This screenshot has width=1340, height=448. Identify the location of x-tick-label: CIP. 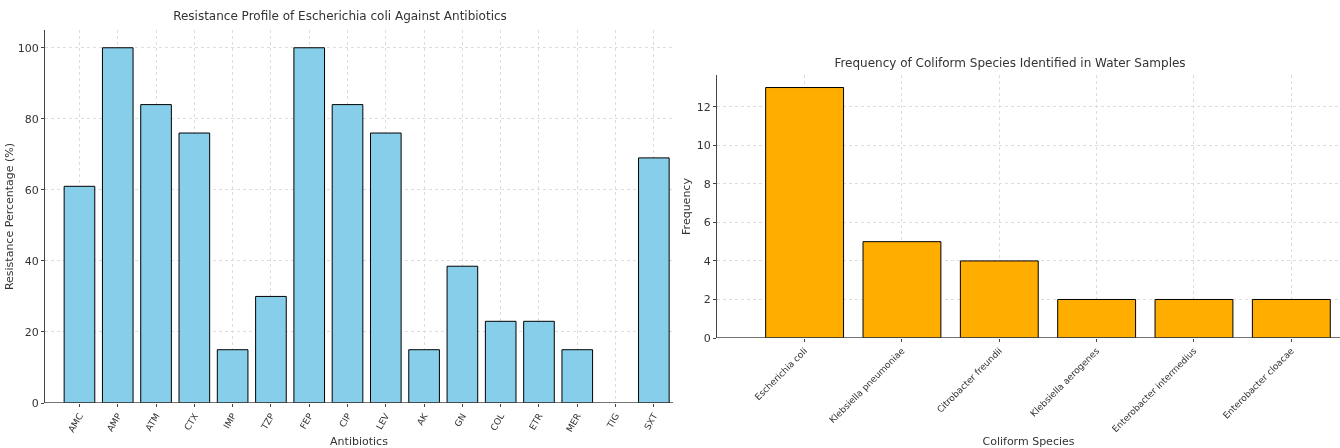
(345, 420).